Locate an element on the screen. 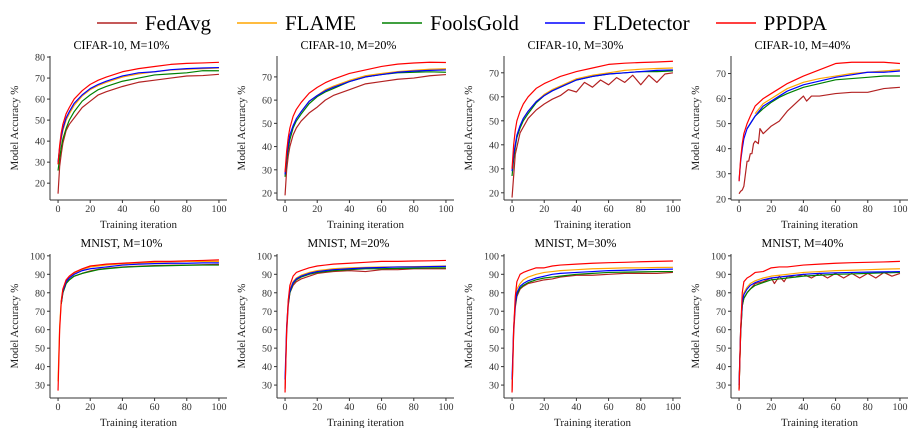 The width and height of the screenshot is (924, 441). chart-title: CIFAR-10, M=10% is located at coordinates (121, 45).